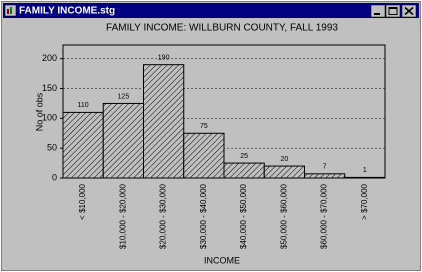 The width and height of the screenshot is (422, 272). Describe the element at coordinates (243, 215) in the screenshot. I see `x-tick-label: $40,000 - $50,000` at that location.